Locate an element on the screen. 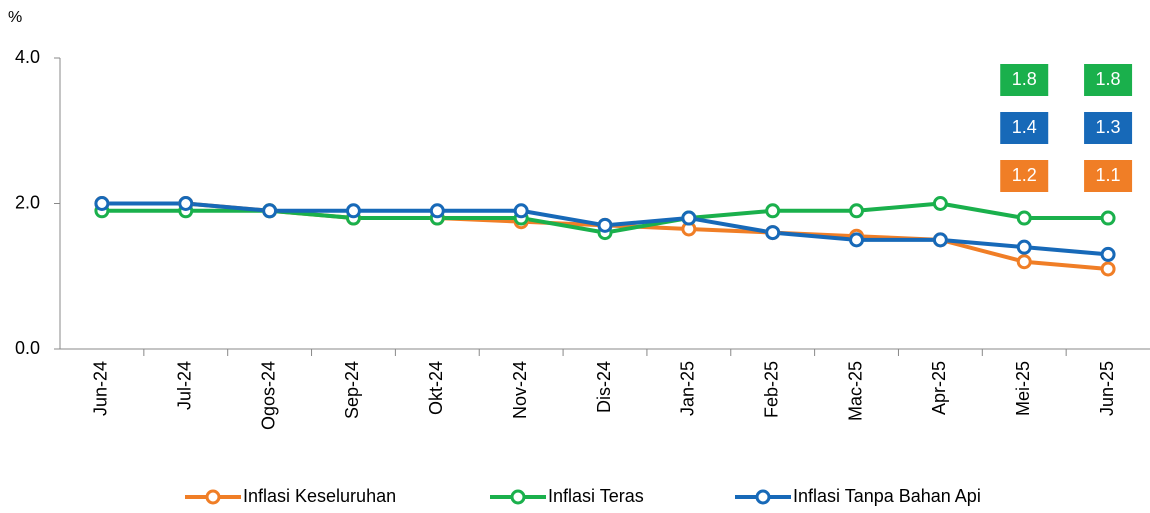 Image resolution: width=1150 pixels, height=513 pixels. y-tick-label: 0.0 is located at coordinates (27, 348).